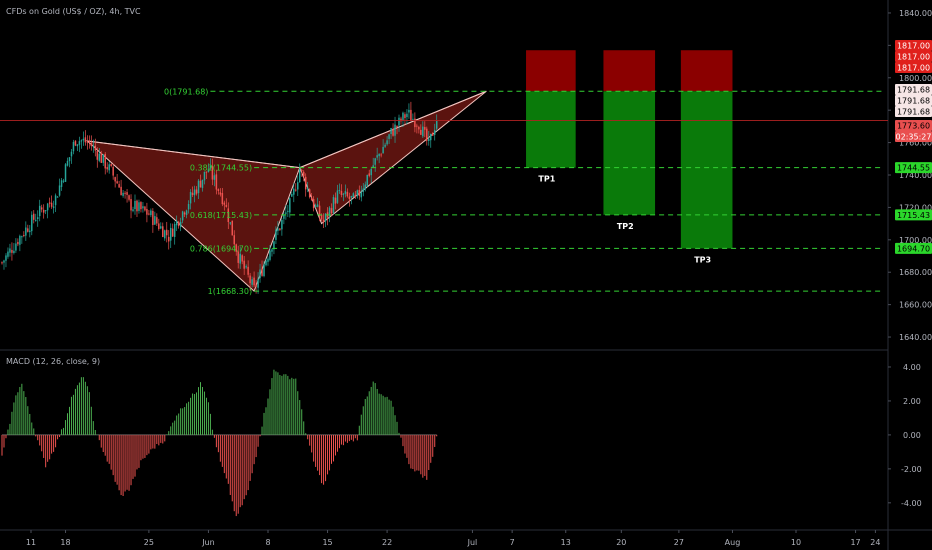 This screenshot has height=550, width=932. I want to click on fib-label: 1(1668.30), so click(230, 291).